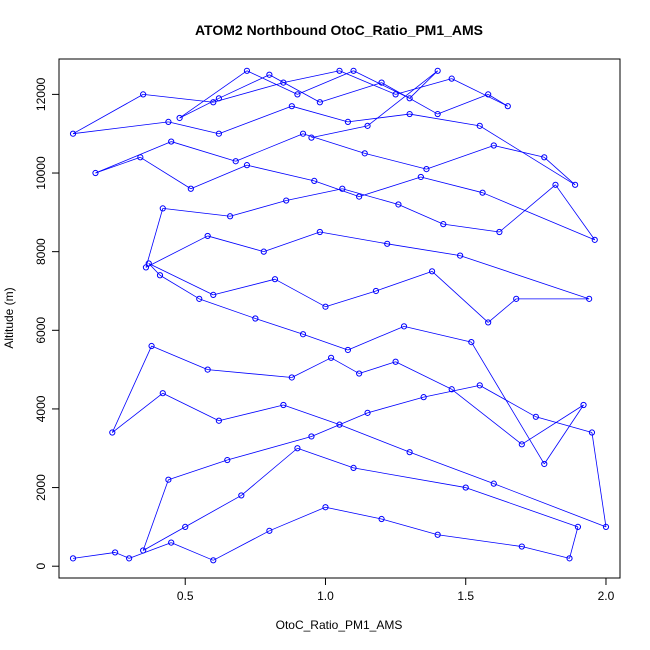 Image resolution: width=650 pixels, height=650 pixels. Describe the element at coordinates (606, 596) in the screenshot. I see `x-tick-label: 2.0` at that location.